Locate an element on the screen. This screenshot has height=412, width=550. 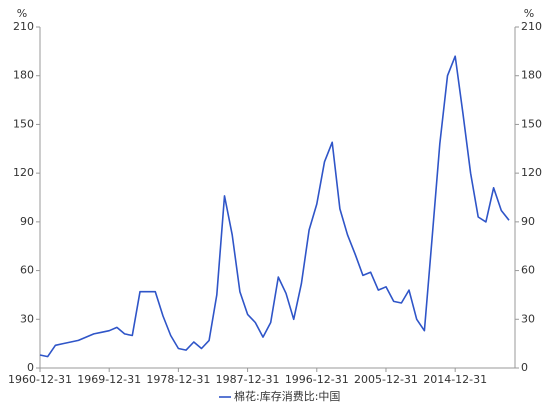
y2-tick-label: 30 is located at coordinates (528, 318).